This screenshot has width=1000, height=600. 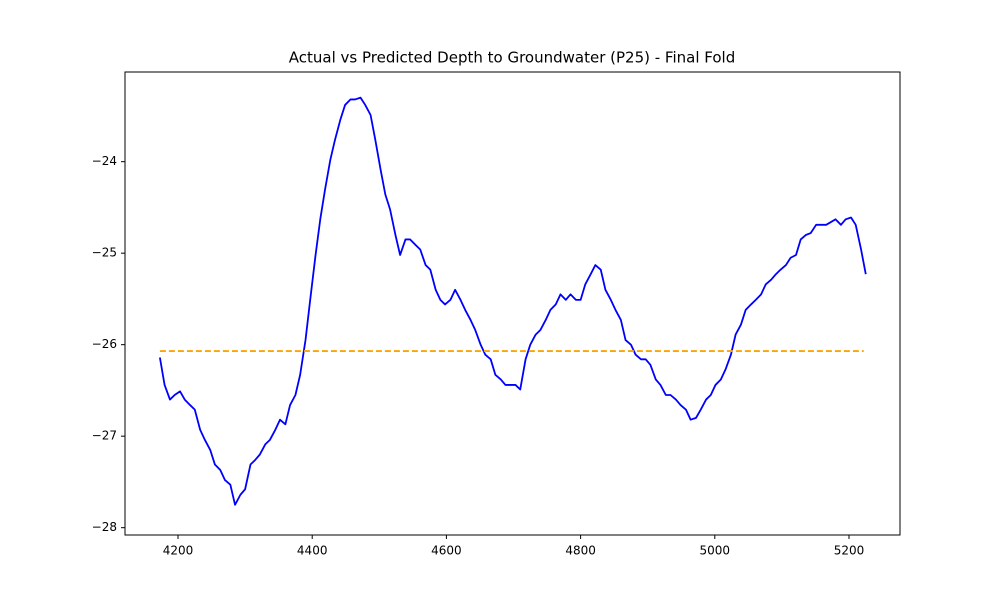 I want to click on y-tick-label: −24, so click(x=104, y=161).